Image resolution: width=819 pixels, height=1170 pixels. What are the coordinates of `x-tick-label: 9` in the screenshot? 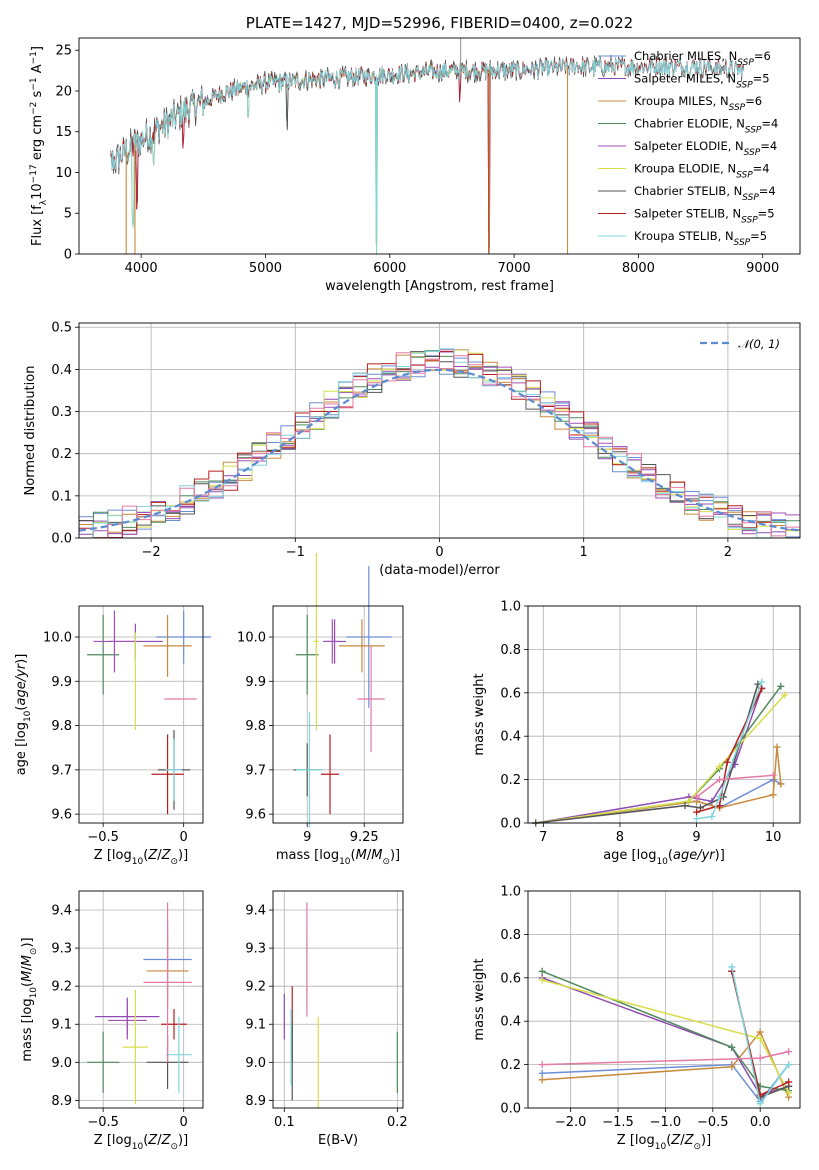 It's located at (696, 837).